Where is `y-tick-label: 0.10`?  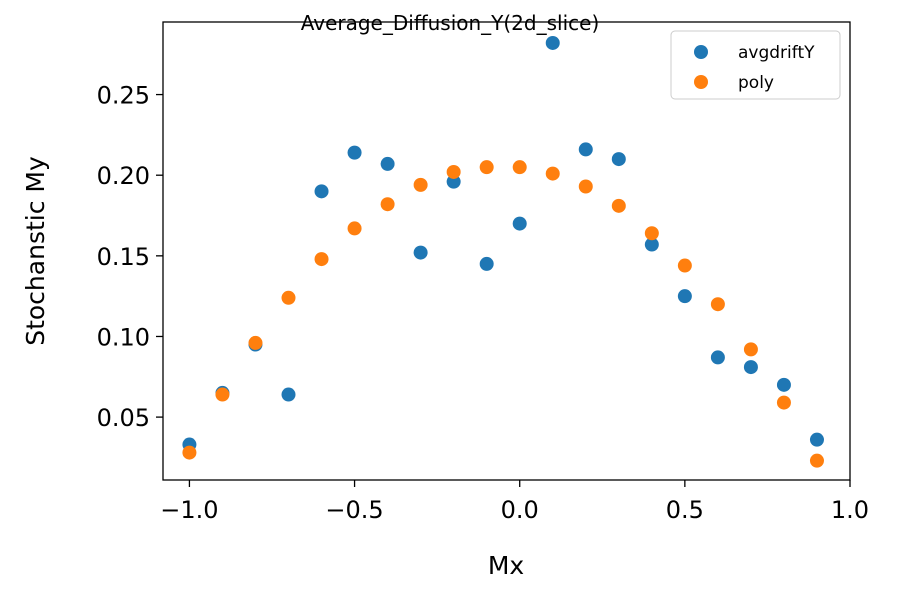 y-tick-label: 0.10 is located at coordinates (123, 337).